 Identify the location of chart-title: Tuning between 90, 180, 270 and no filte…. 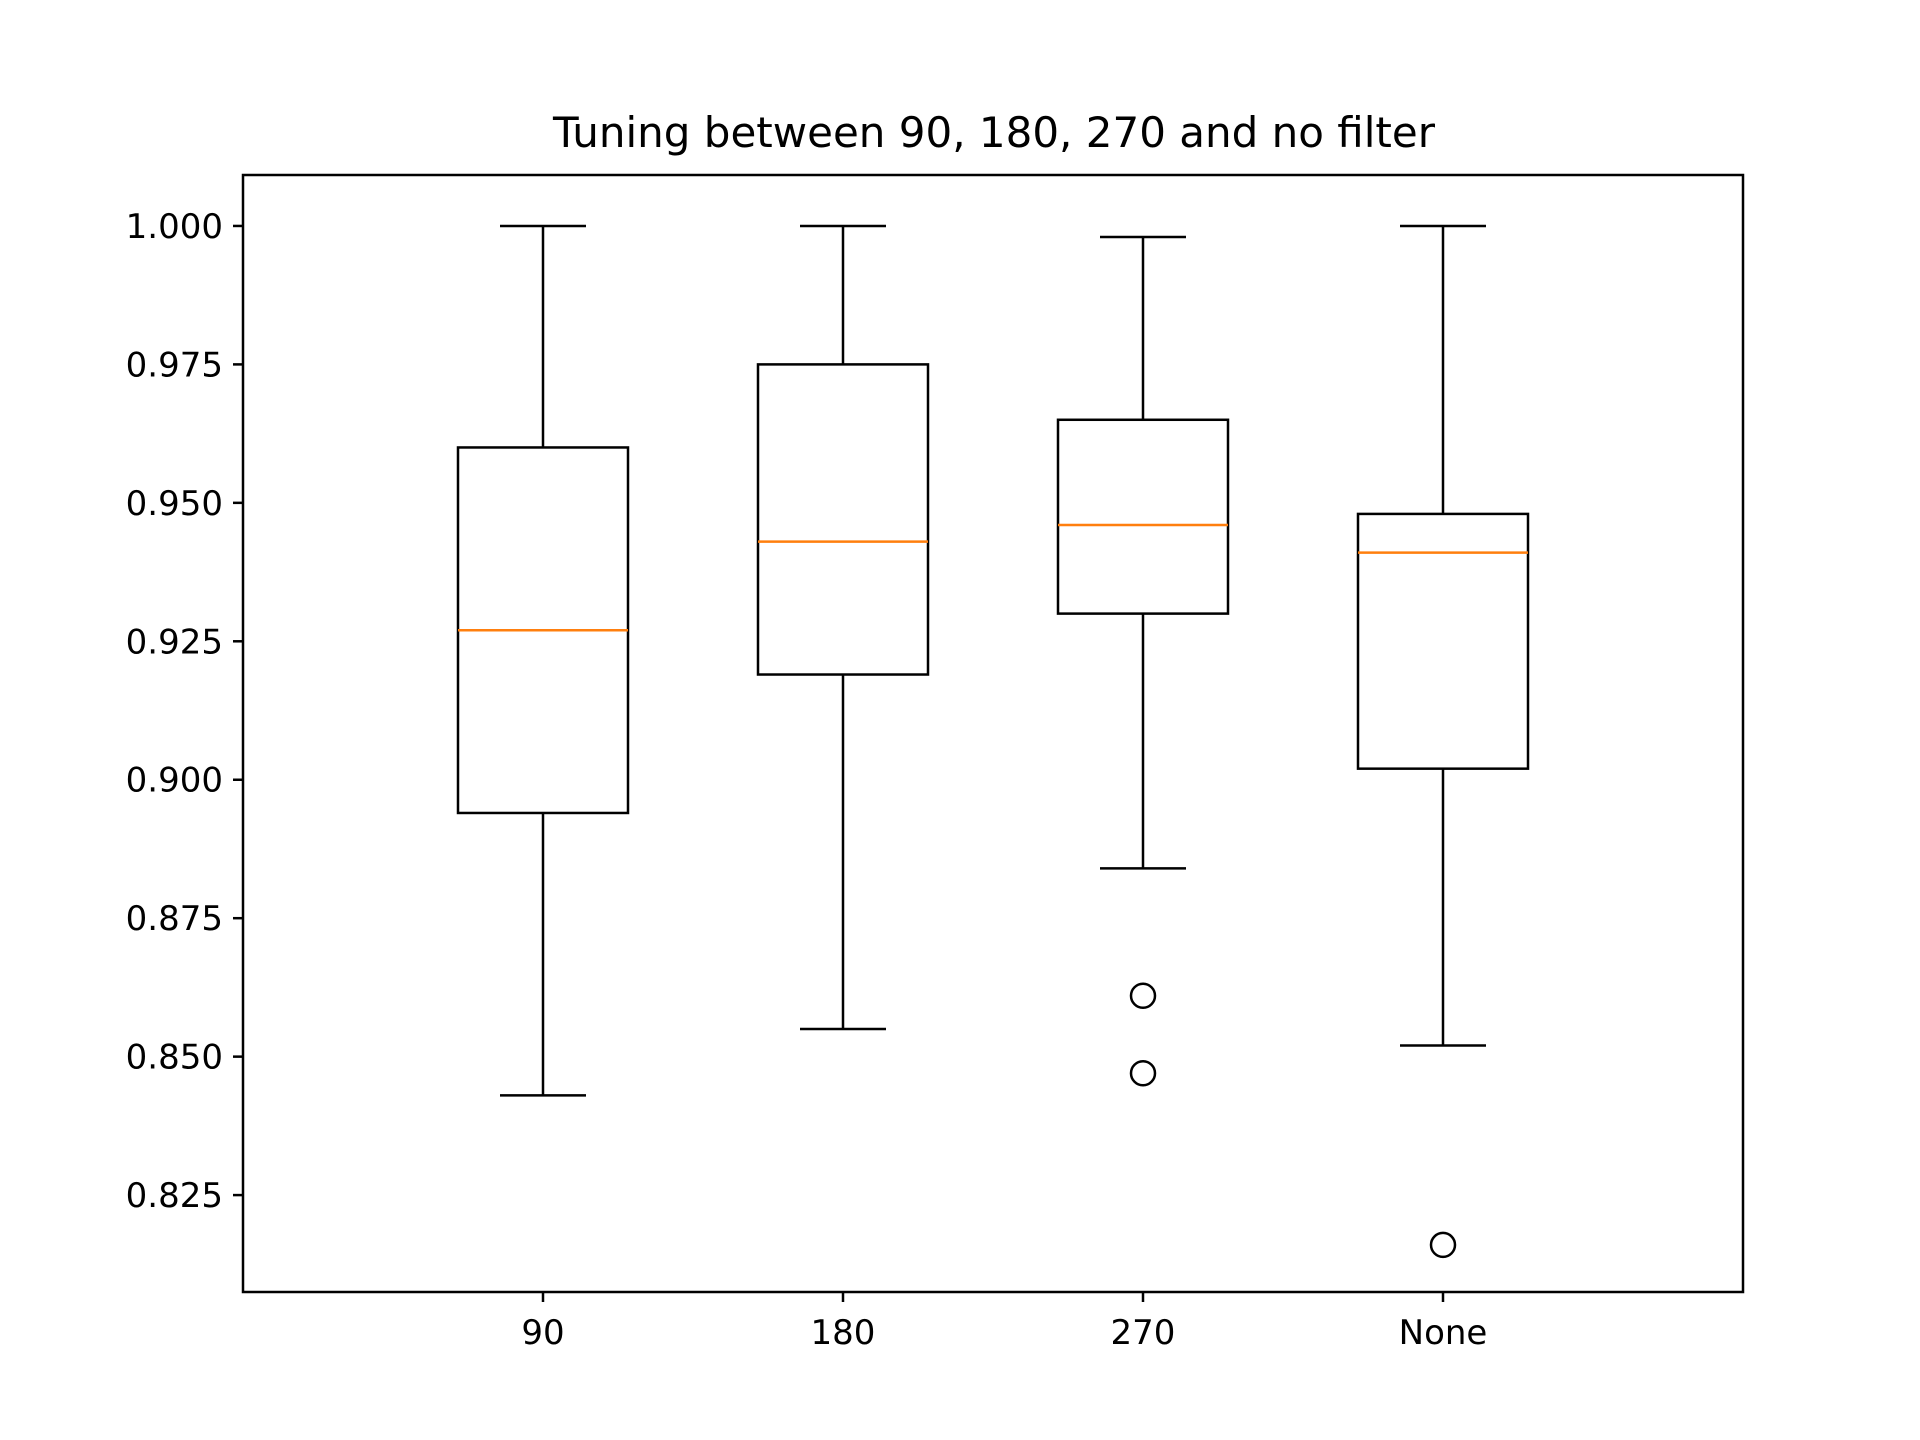
(994, 132).